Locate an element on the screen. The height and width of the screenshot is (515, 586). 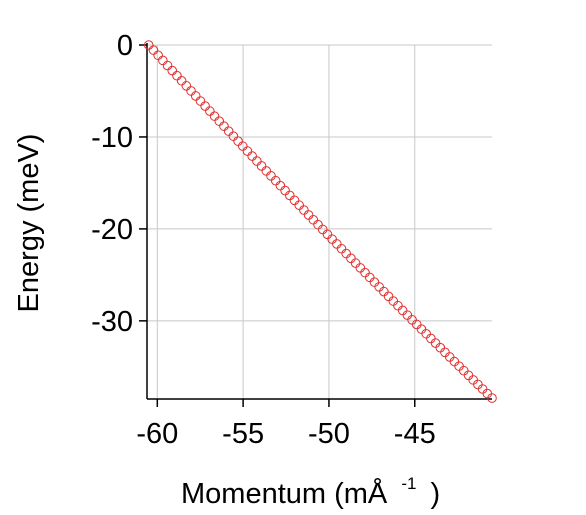
x-axis-label-sup: -1 is located at coordinates (408, 483).